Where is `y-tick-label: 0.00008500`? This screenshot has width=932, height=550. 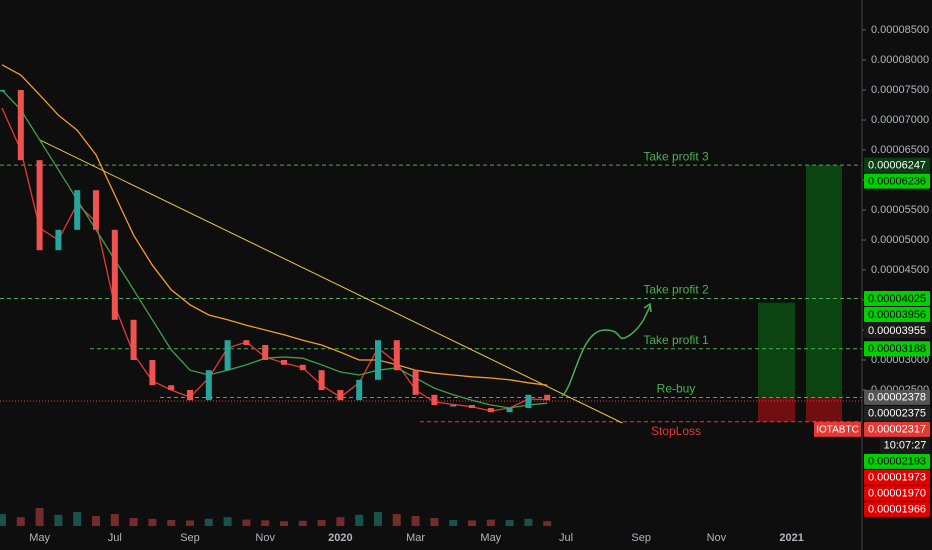
y-tick-label: 0.00008500 is located at coordinates (900, 30).